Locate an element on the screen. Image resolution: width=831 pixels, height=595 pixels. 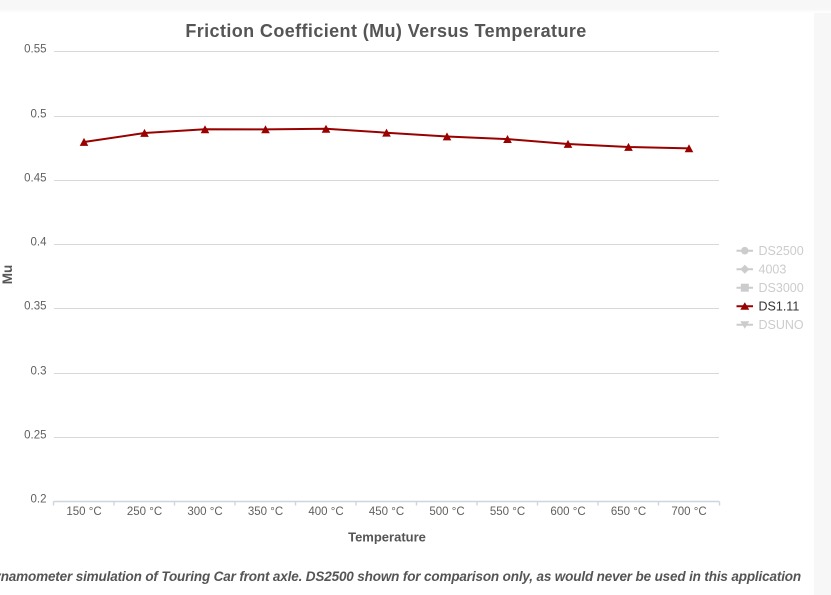
svg-text: DSUNO is located at coordinates (781, 325).